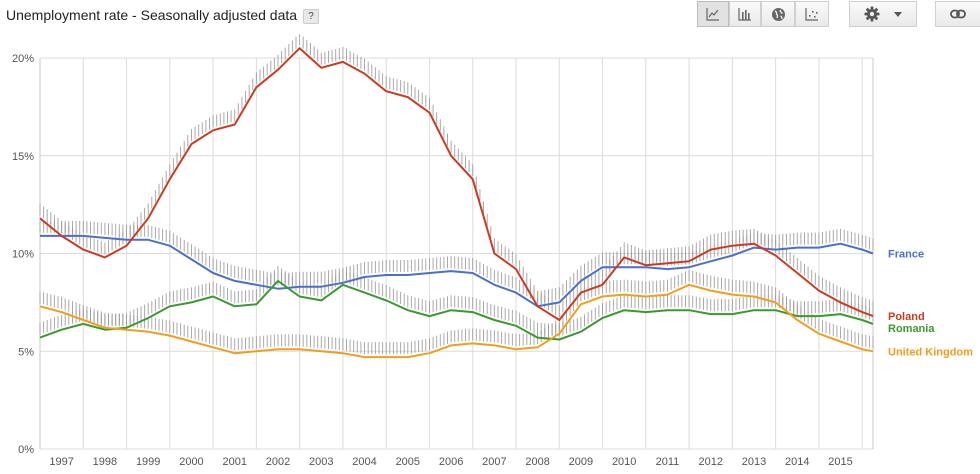 The height and width of the screenshot is (474, 980). I want to click on legend-united-kingdom: United Kingdom, so click(930, 352).